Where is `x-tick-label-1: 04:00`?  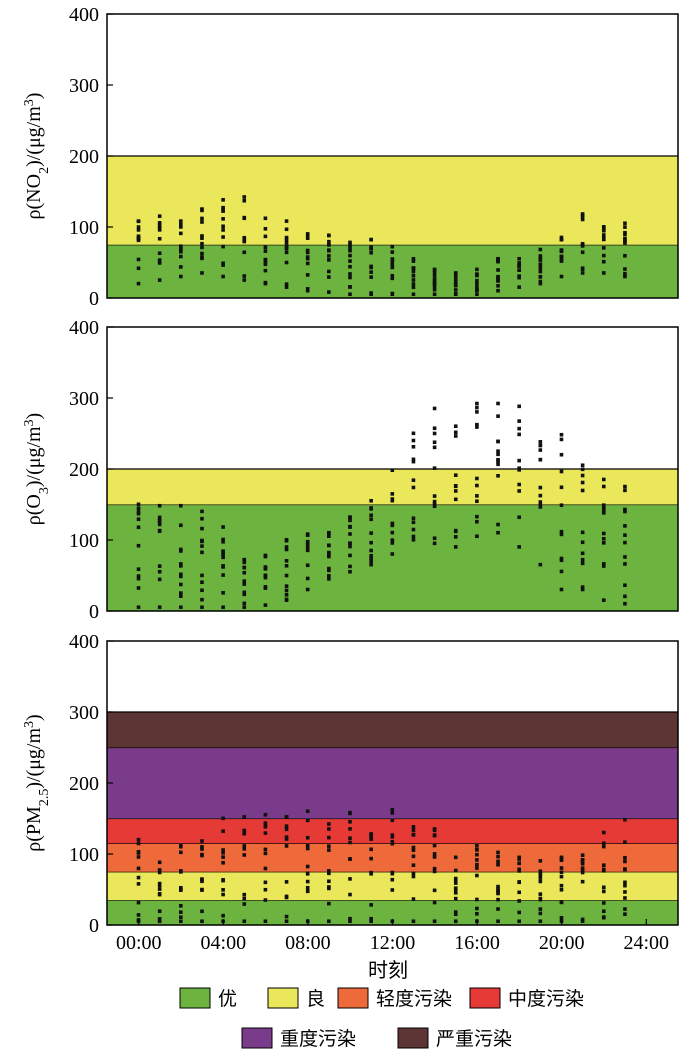
x-tick-label-1: 04:00 is located at coordinates (224, 943).